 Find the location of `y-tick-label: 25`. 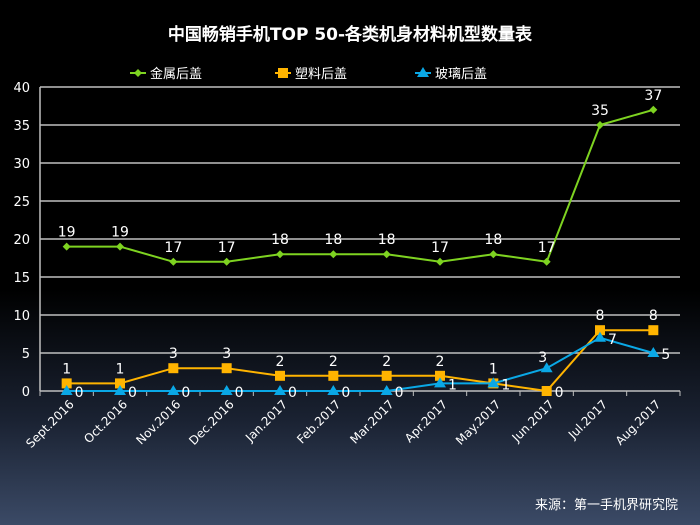

y-tick-label: 25 is located at coordinates (21, 202).